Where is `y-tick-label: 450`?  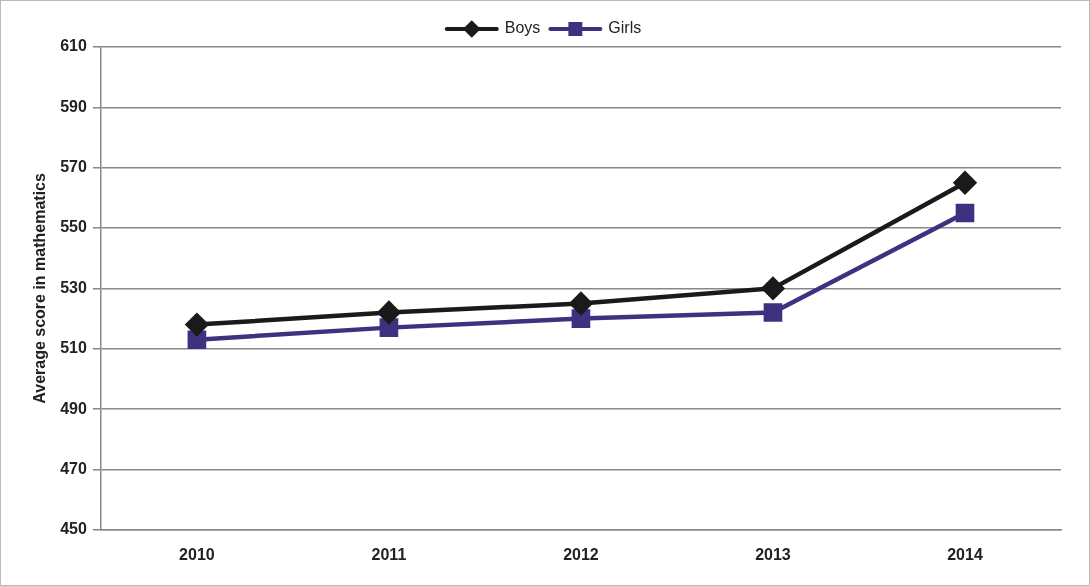
y-tick-label: 450 is located at coordinates (73, 529).